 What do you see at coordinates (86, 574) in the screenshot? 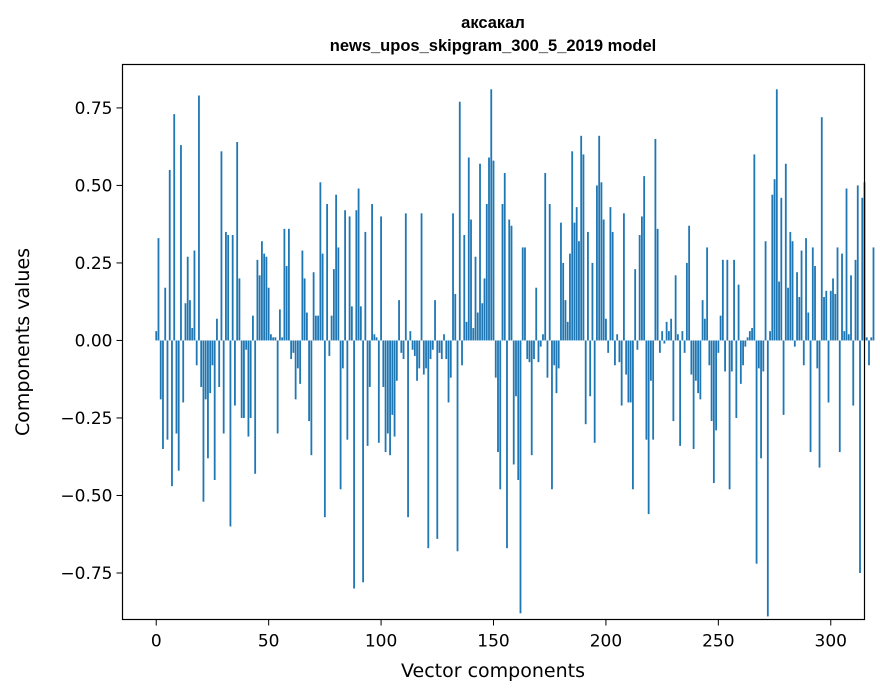
I see `y-tick-label: −0.75` at bounding box center [86, 574].